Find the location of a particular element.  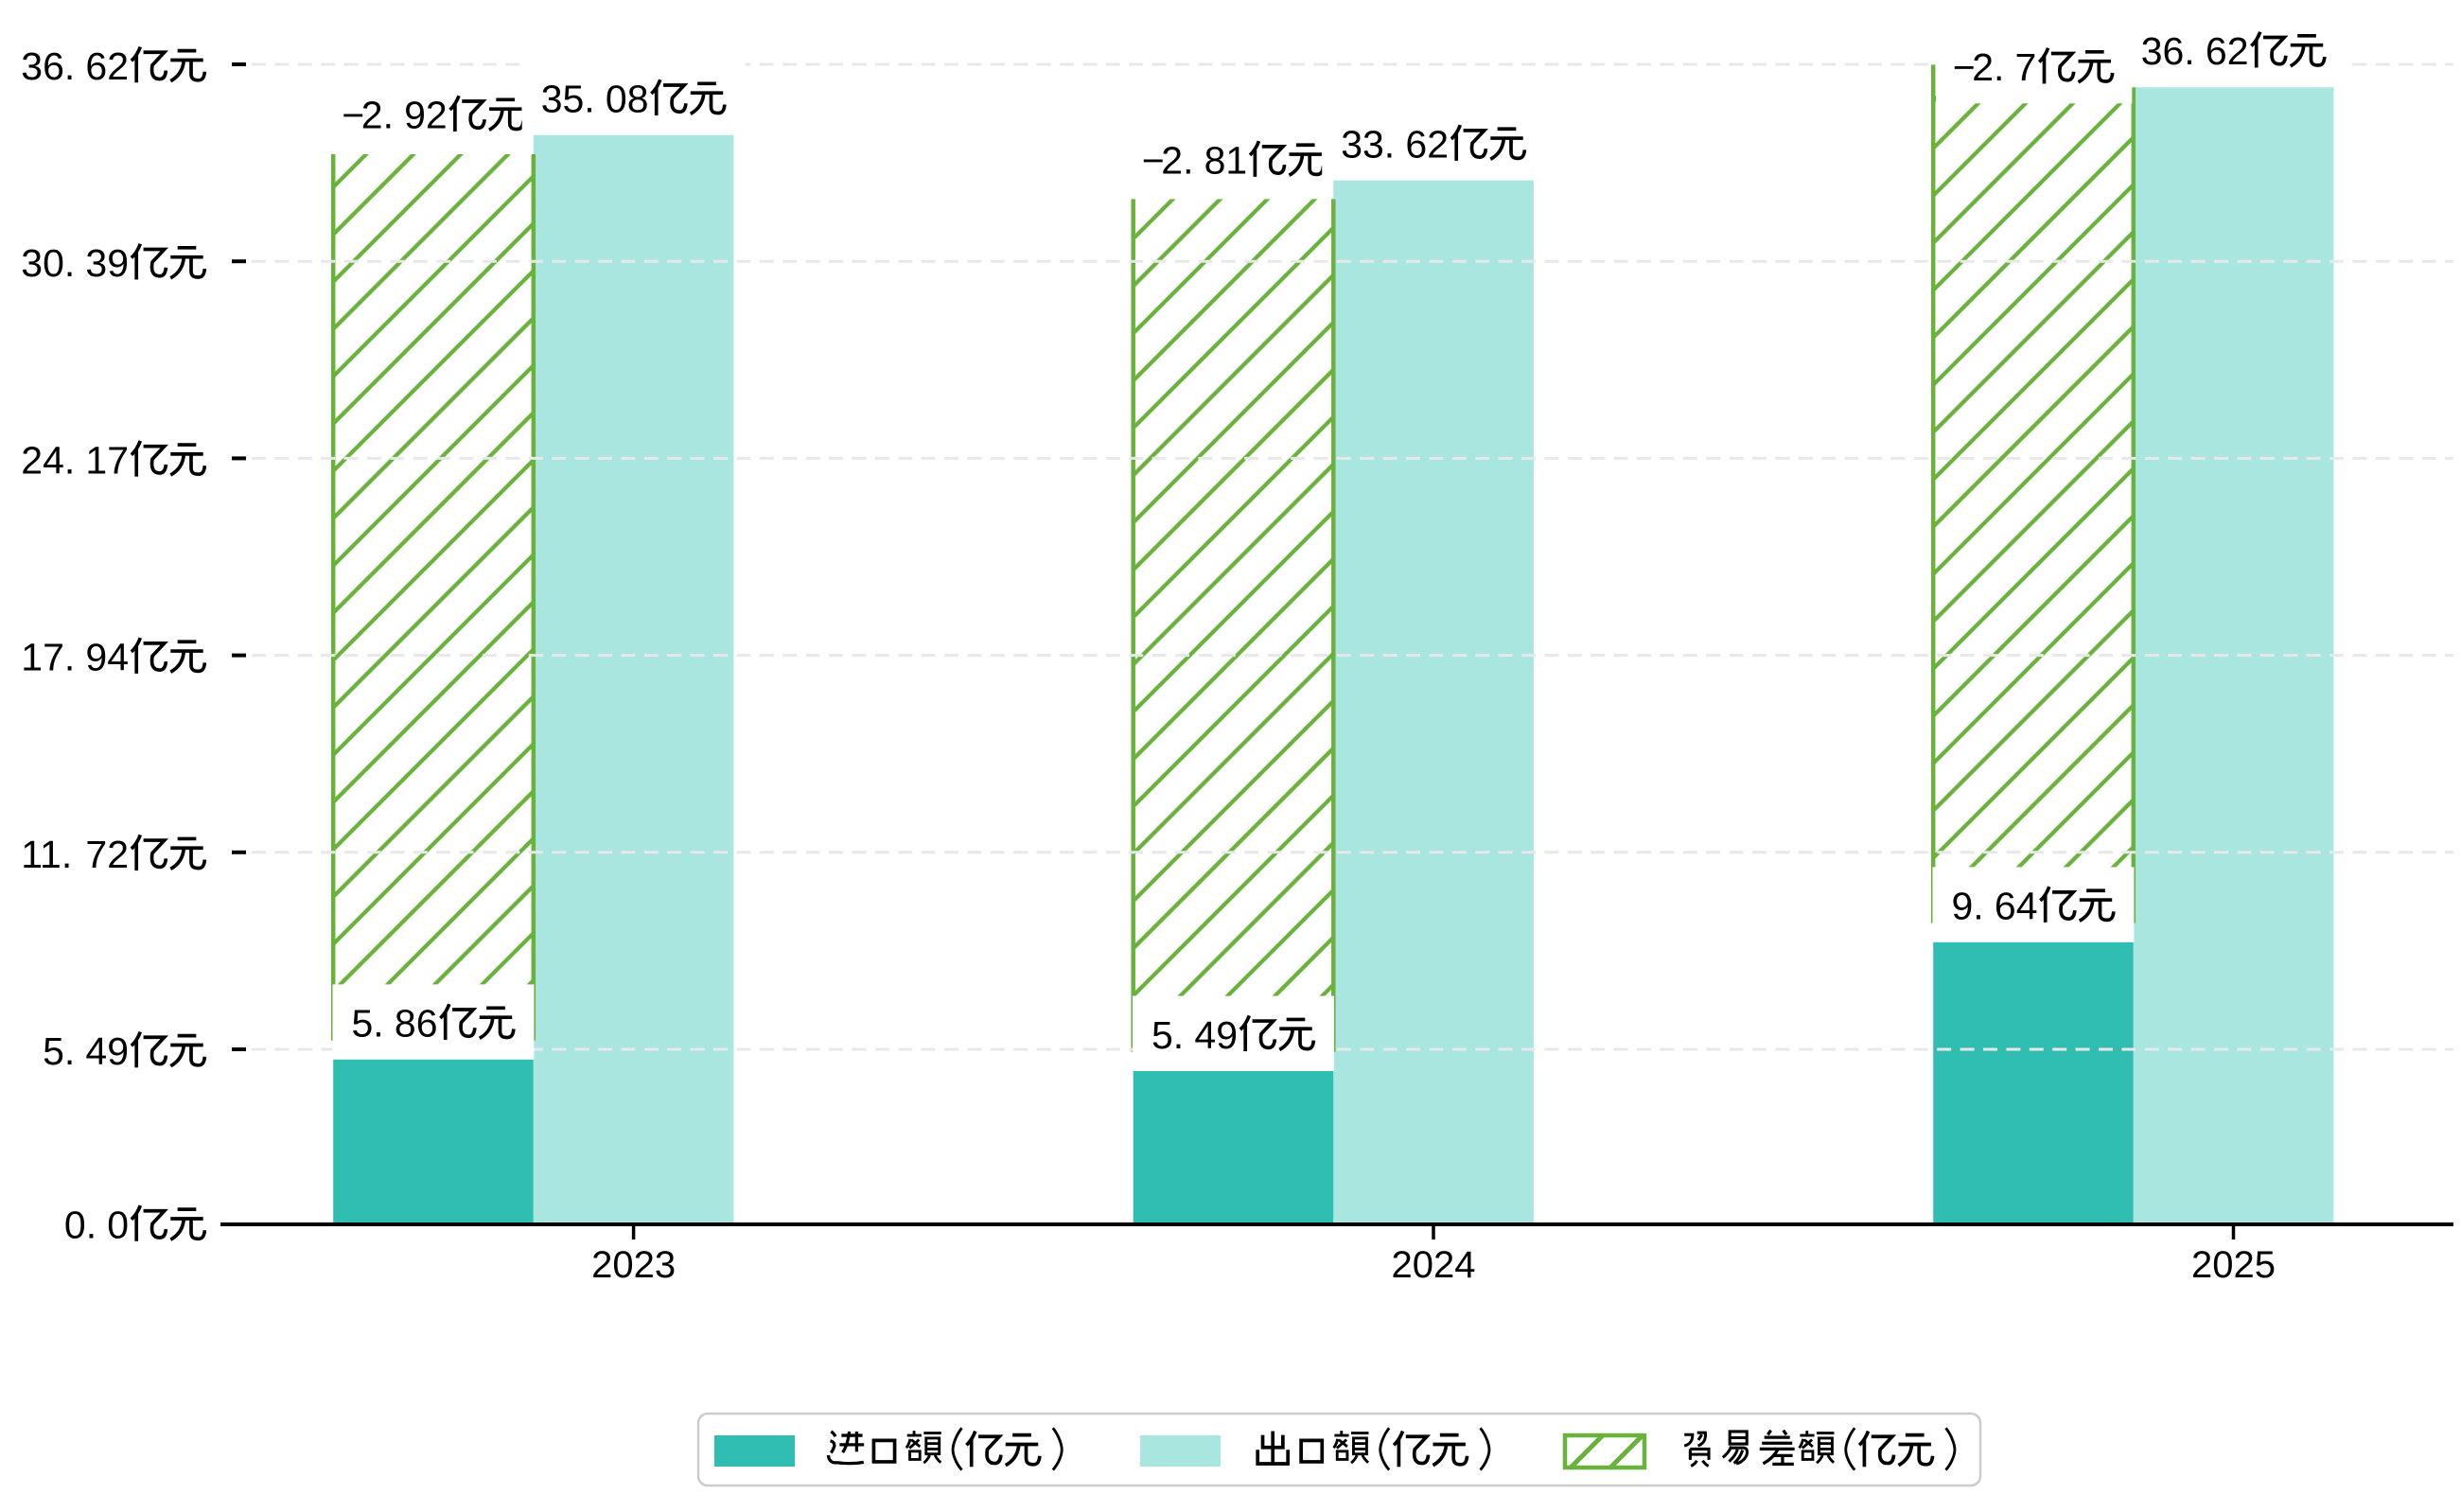

svg-text: 35. is located at coordinates (568, 99).